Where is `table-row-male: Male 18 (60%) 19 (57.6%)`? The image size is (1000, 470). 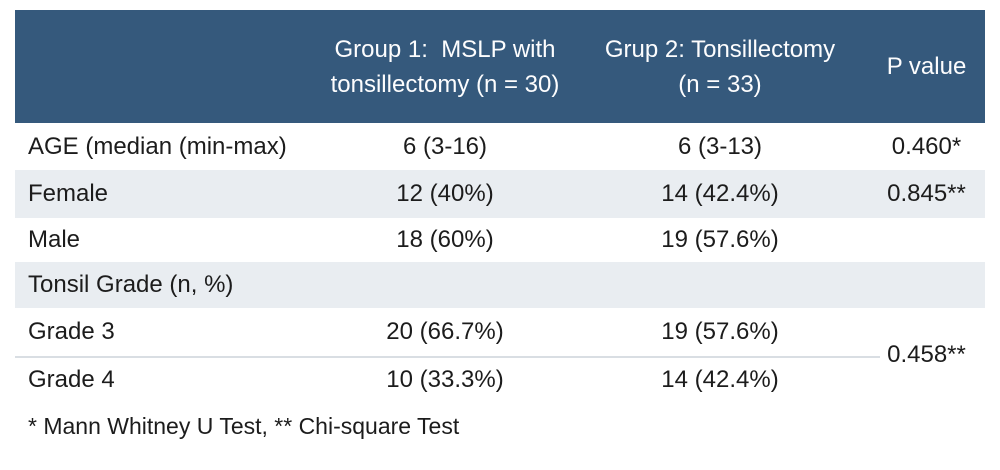 table-row-male: Male 18 (60%) 19 (57.6%) is located at coordinates (500, 240).